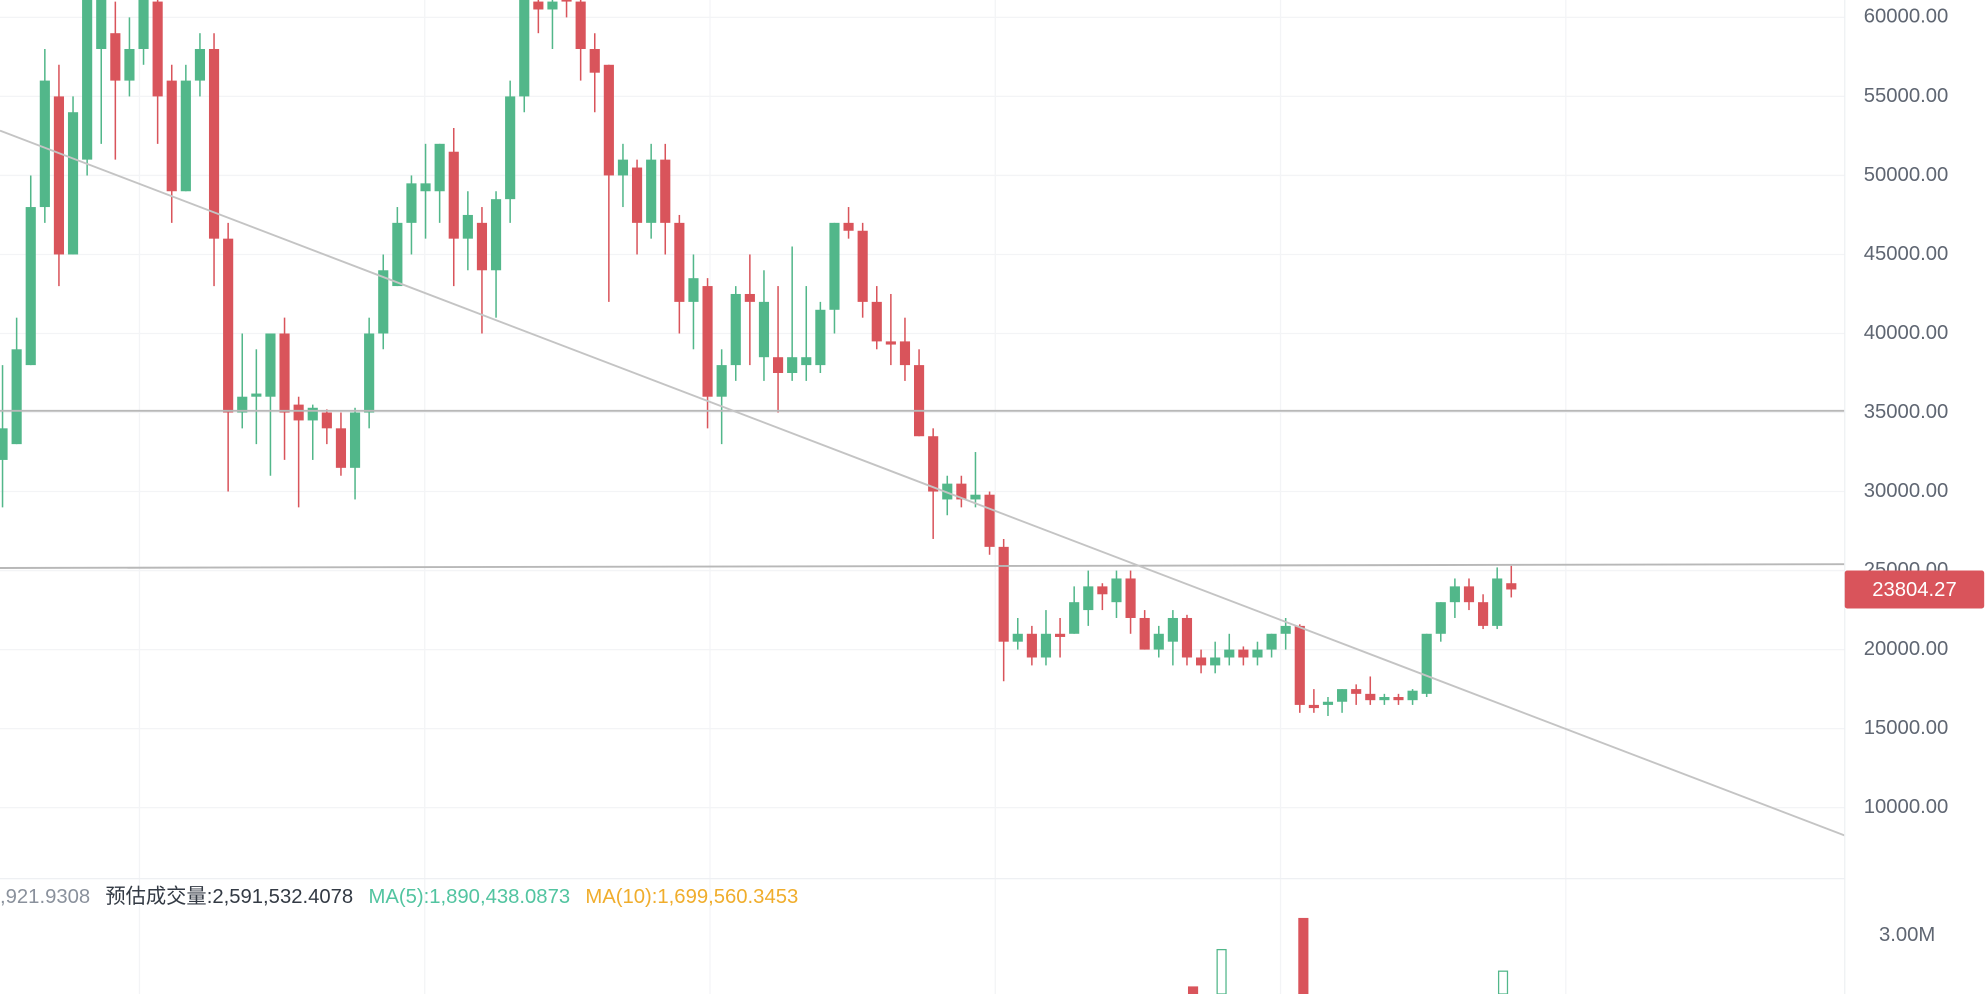  What do you see at coordinates (1906, 649) in the screenshot?
I see `y-tick-label: 20000.00` at bounding box center [1906, 649].